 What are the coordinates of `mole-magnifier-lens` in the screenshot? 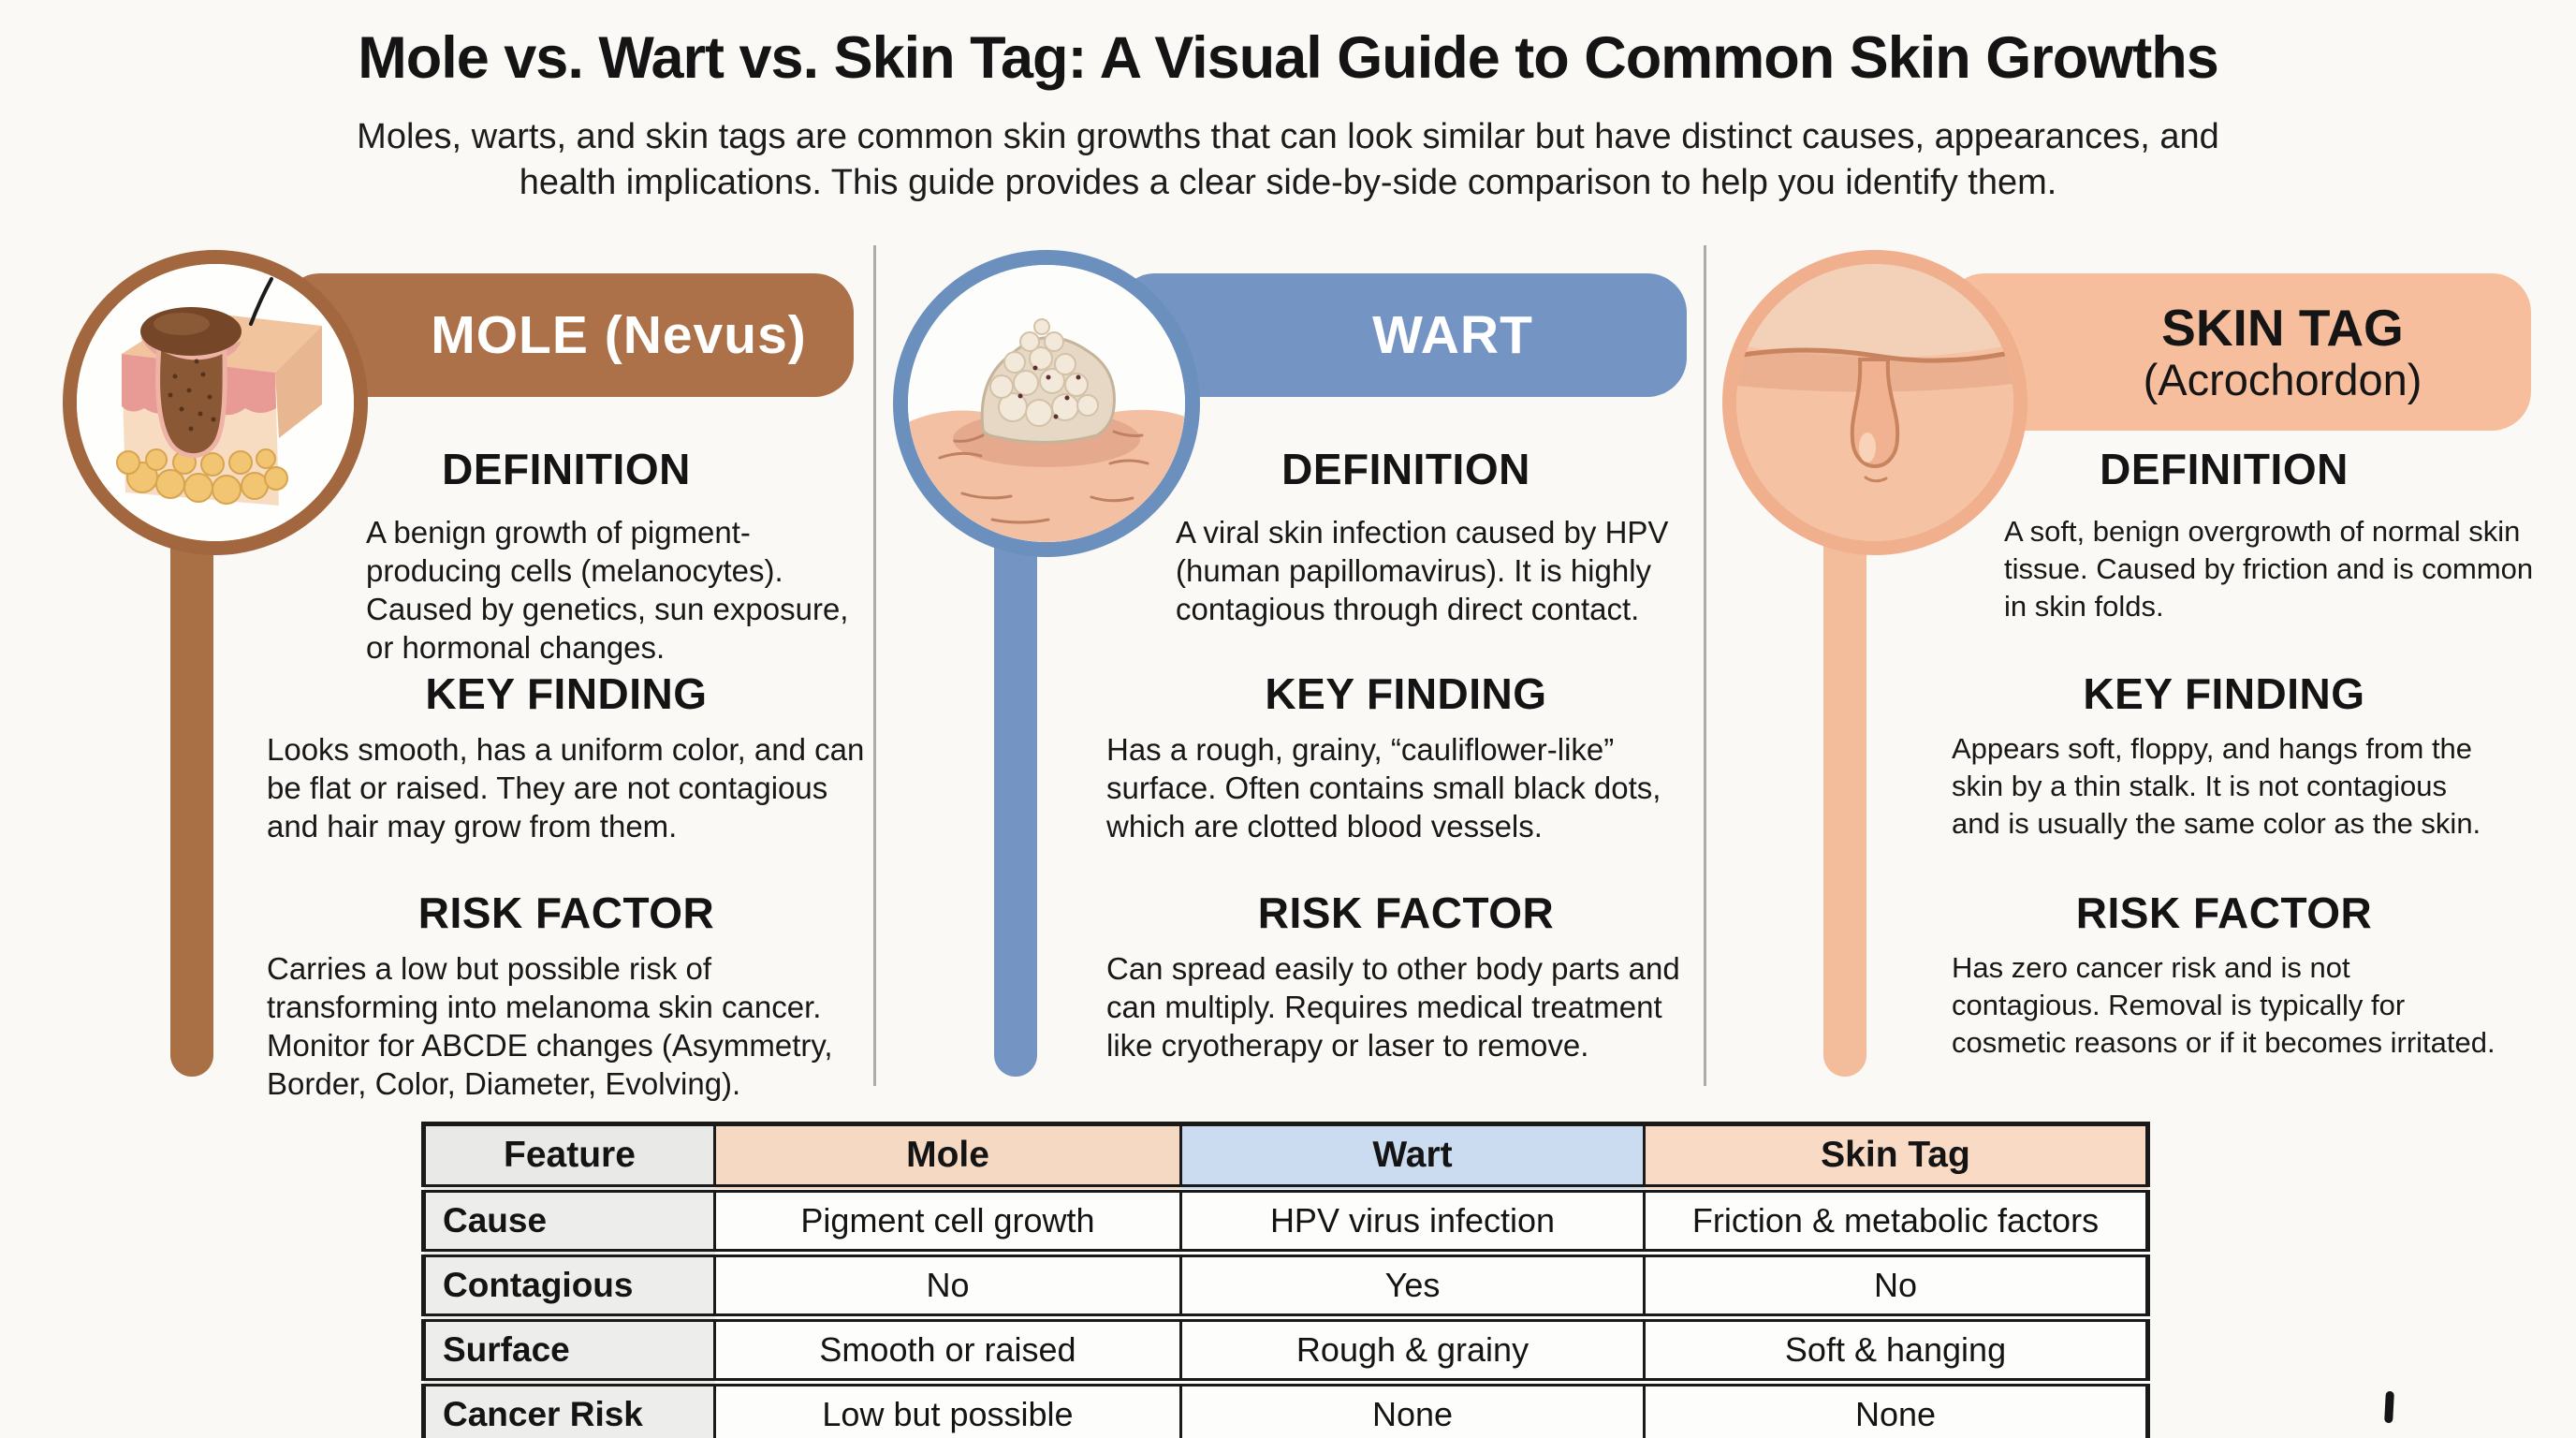 It's located at (215, 402).